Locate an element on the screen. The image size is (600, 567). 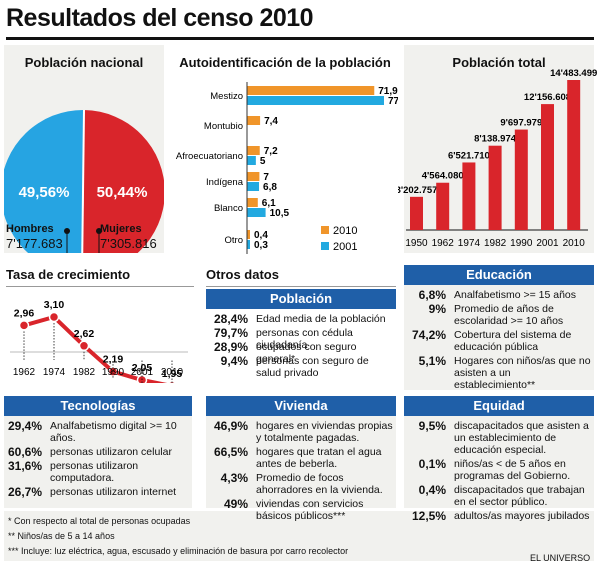
ethnic-category-label: Blanco is located at coordinates (228, 208).